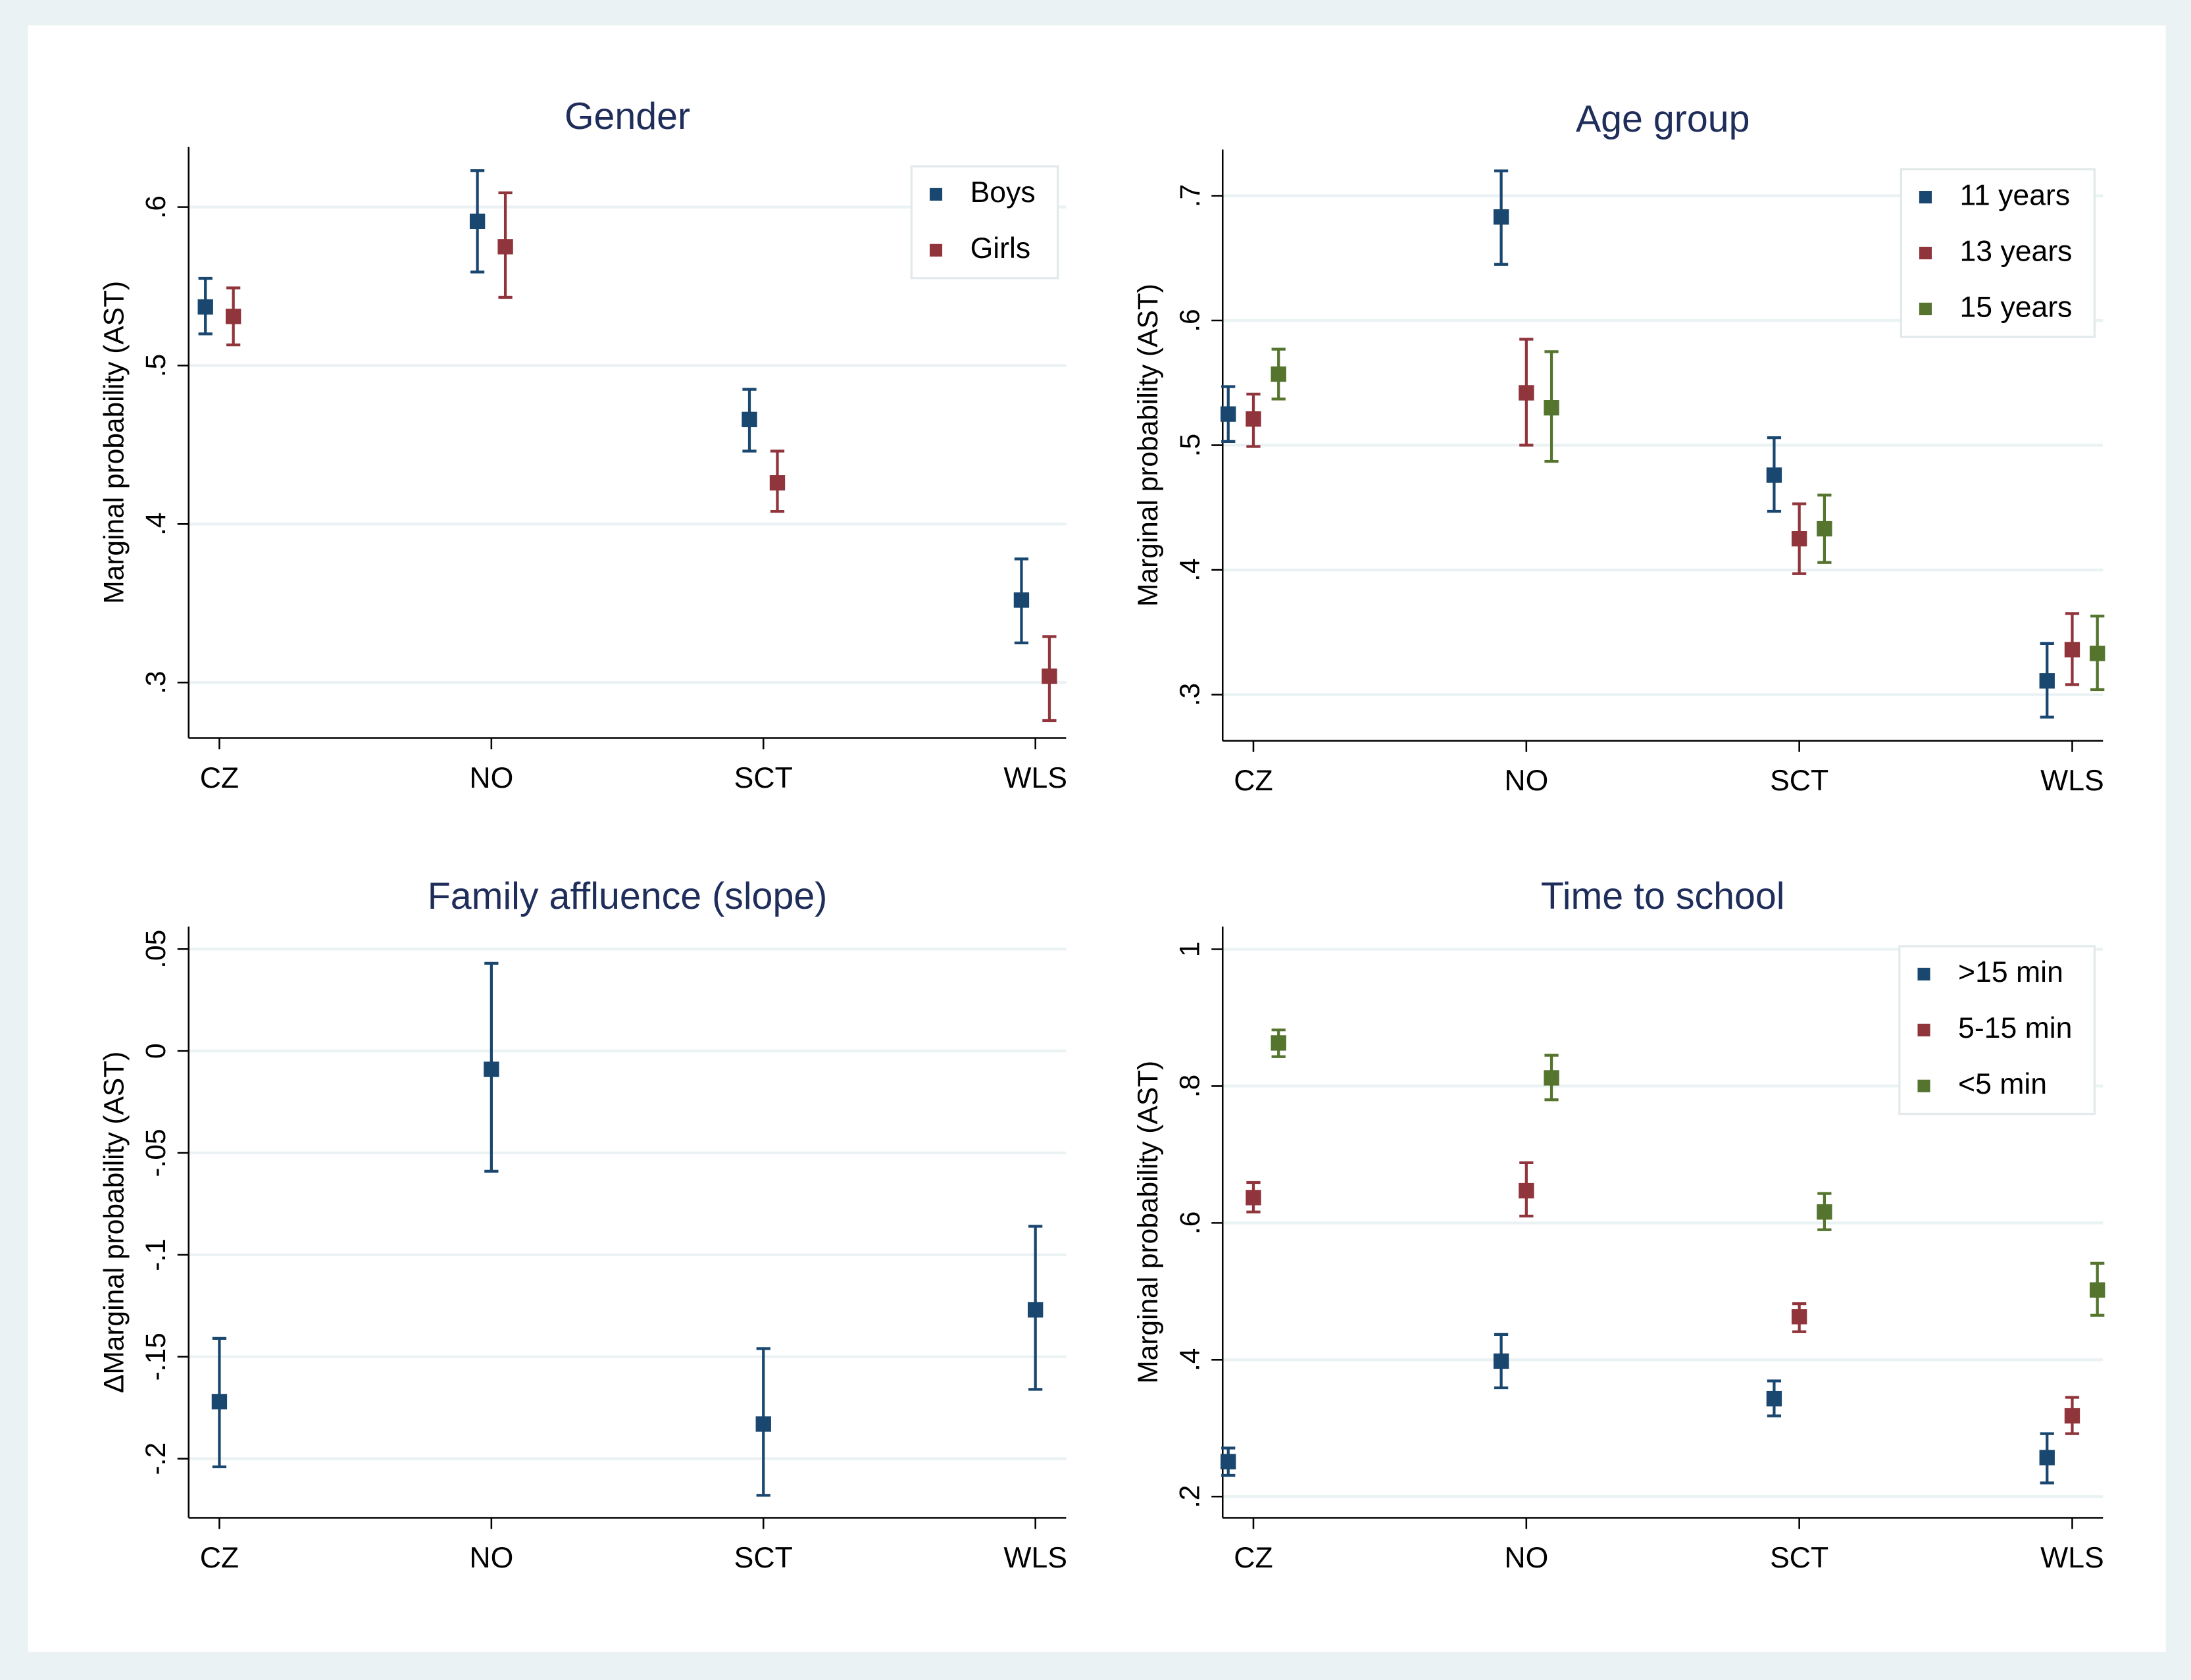  What do you see at coordinates (2010, 972) in the screenshot?
I see `legend-label: >15 min` at bounding box center [2010, 972].